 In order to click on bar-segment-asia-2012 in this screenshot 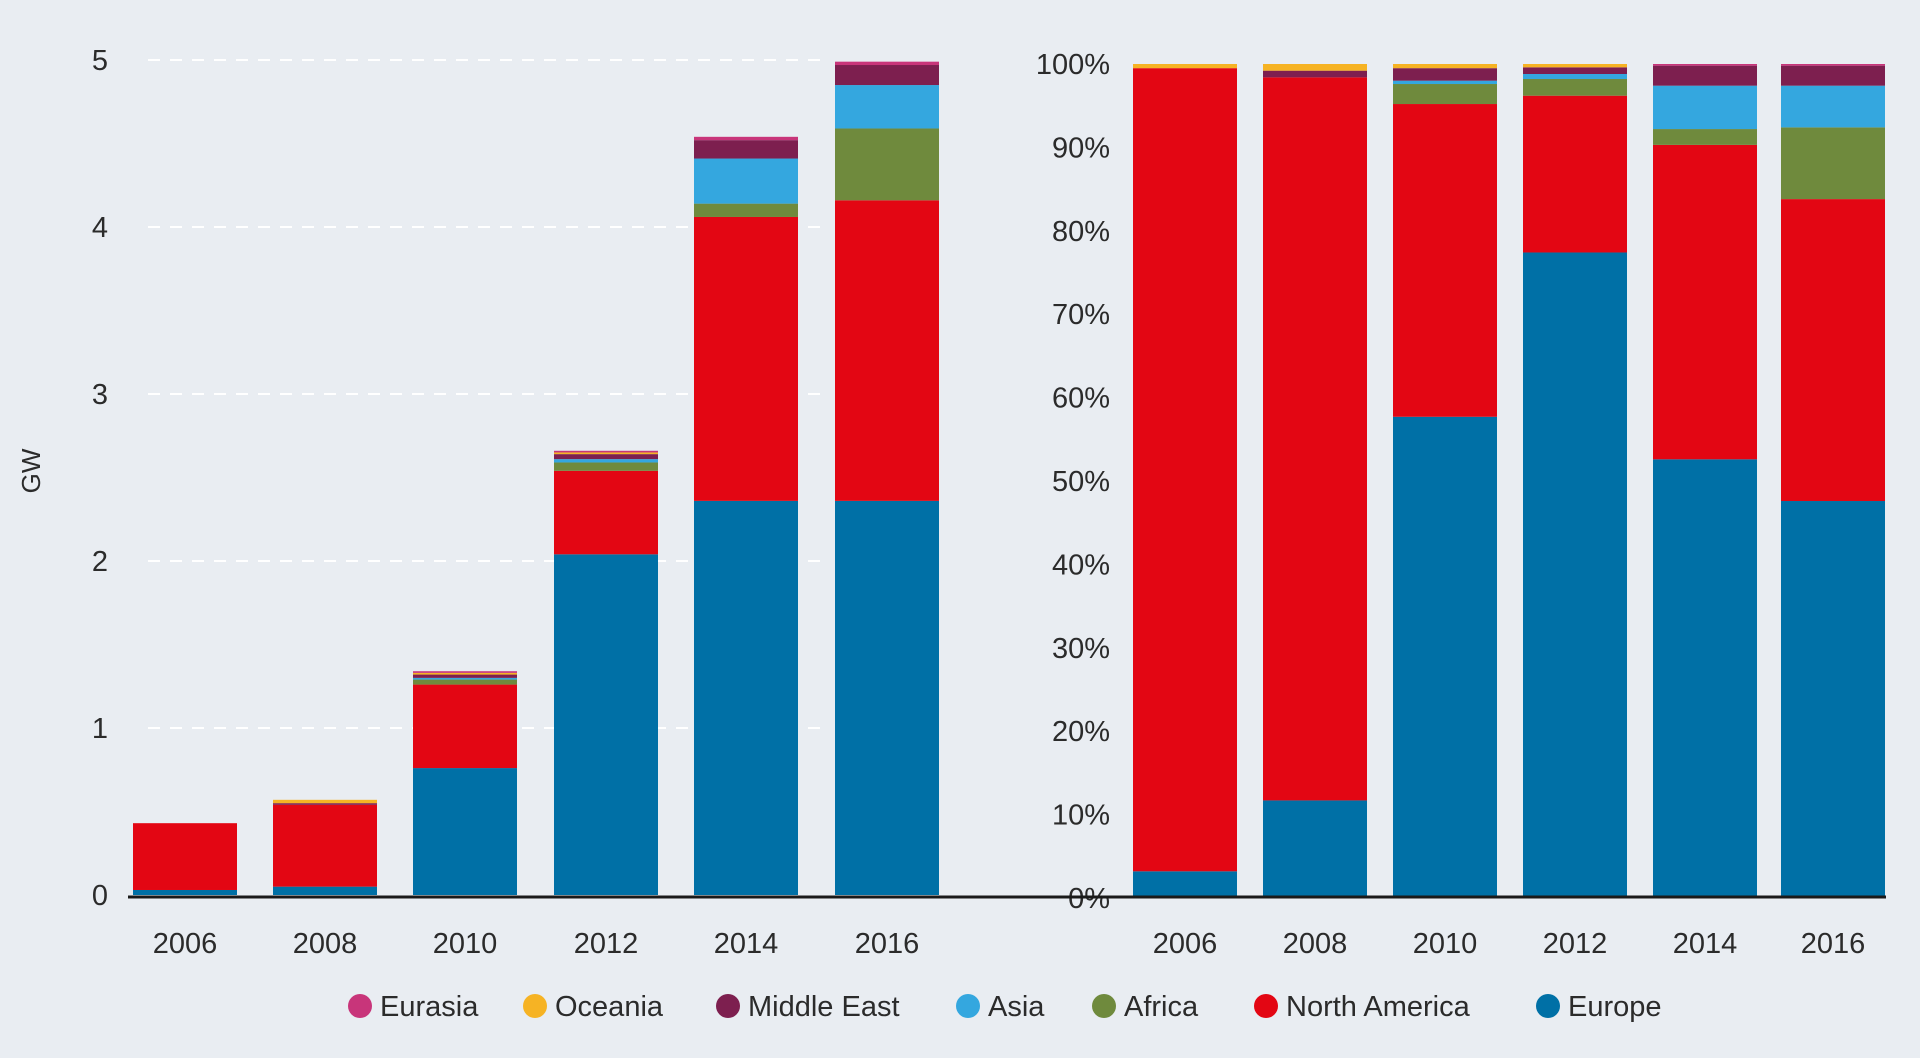, I will do `click(606, 461)`.